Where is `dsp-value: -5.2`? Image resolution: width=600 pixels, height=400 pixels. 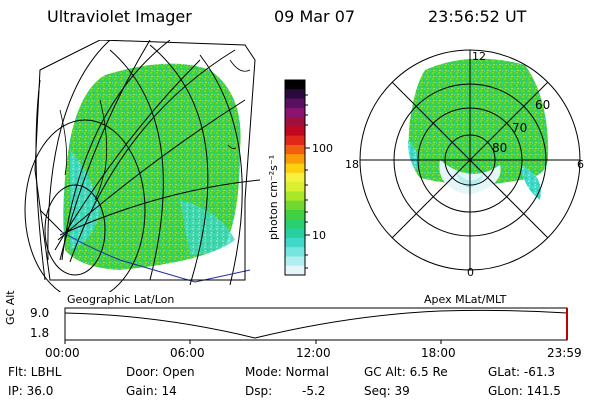
dsp-value: -5.2 is located at coordinates (314, 391).